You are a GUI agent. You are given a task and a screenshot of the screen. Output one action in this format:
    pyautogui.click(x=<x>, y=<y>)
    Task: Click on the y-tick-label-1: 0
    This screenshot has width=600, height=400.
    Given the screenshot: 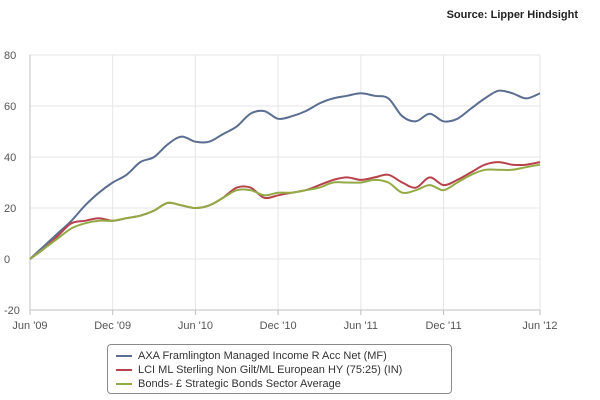 What is the action you would take?
    pyautogui.click(x=7, y=260)
    